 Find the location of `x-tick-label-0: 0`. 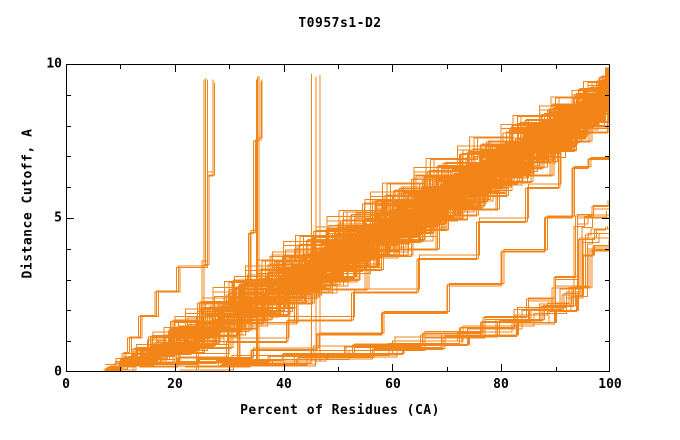

x-tick-label-0: 0 is located at coordinates (66, 384).